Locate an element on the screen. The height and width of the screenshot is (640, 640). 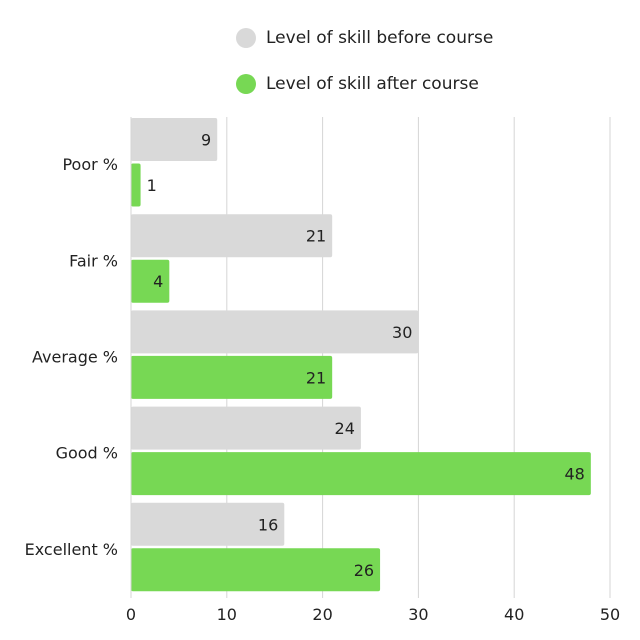
legend-label-before: Level of skill before course is located at coordinates (380, 38).